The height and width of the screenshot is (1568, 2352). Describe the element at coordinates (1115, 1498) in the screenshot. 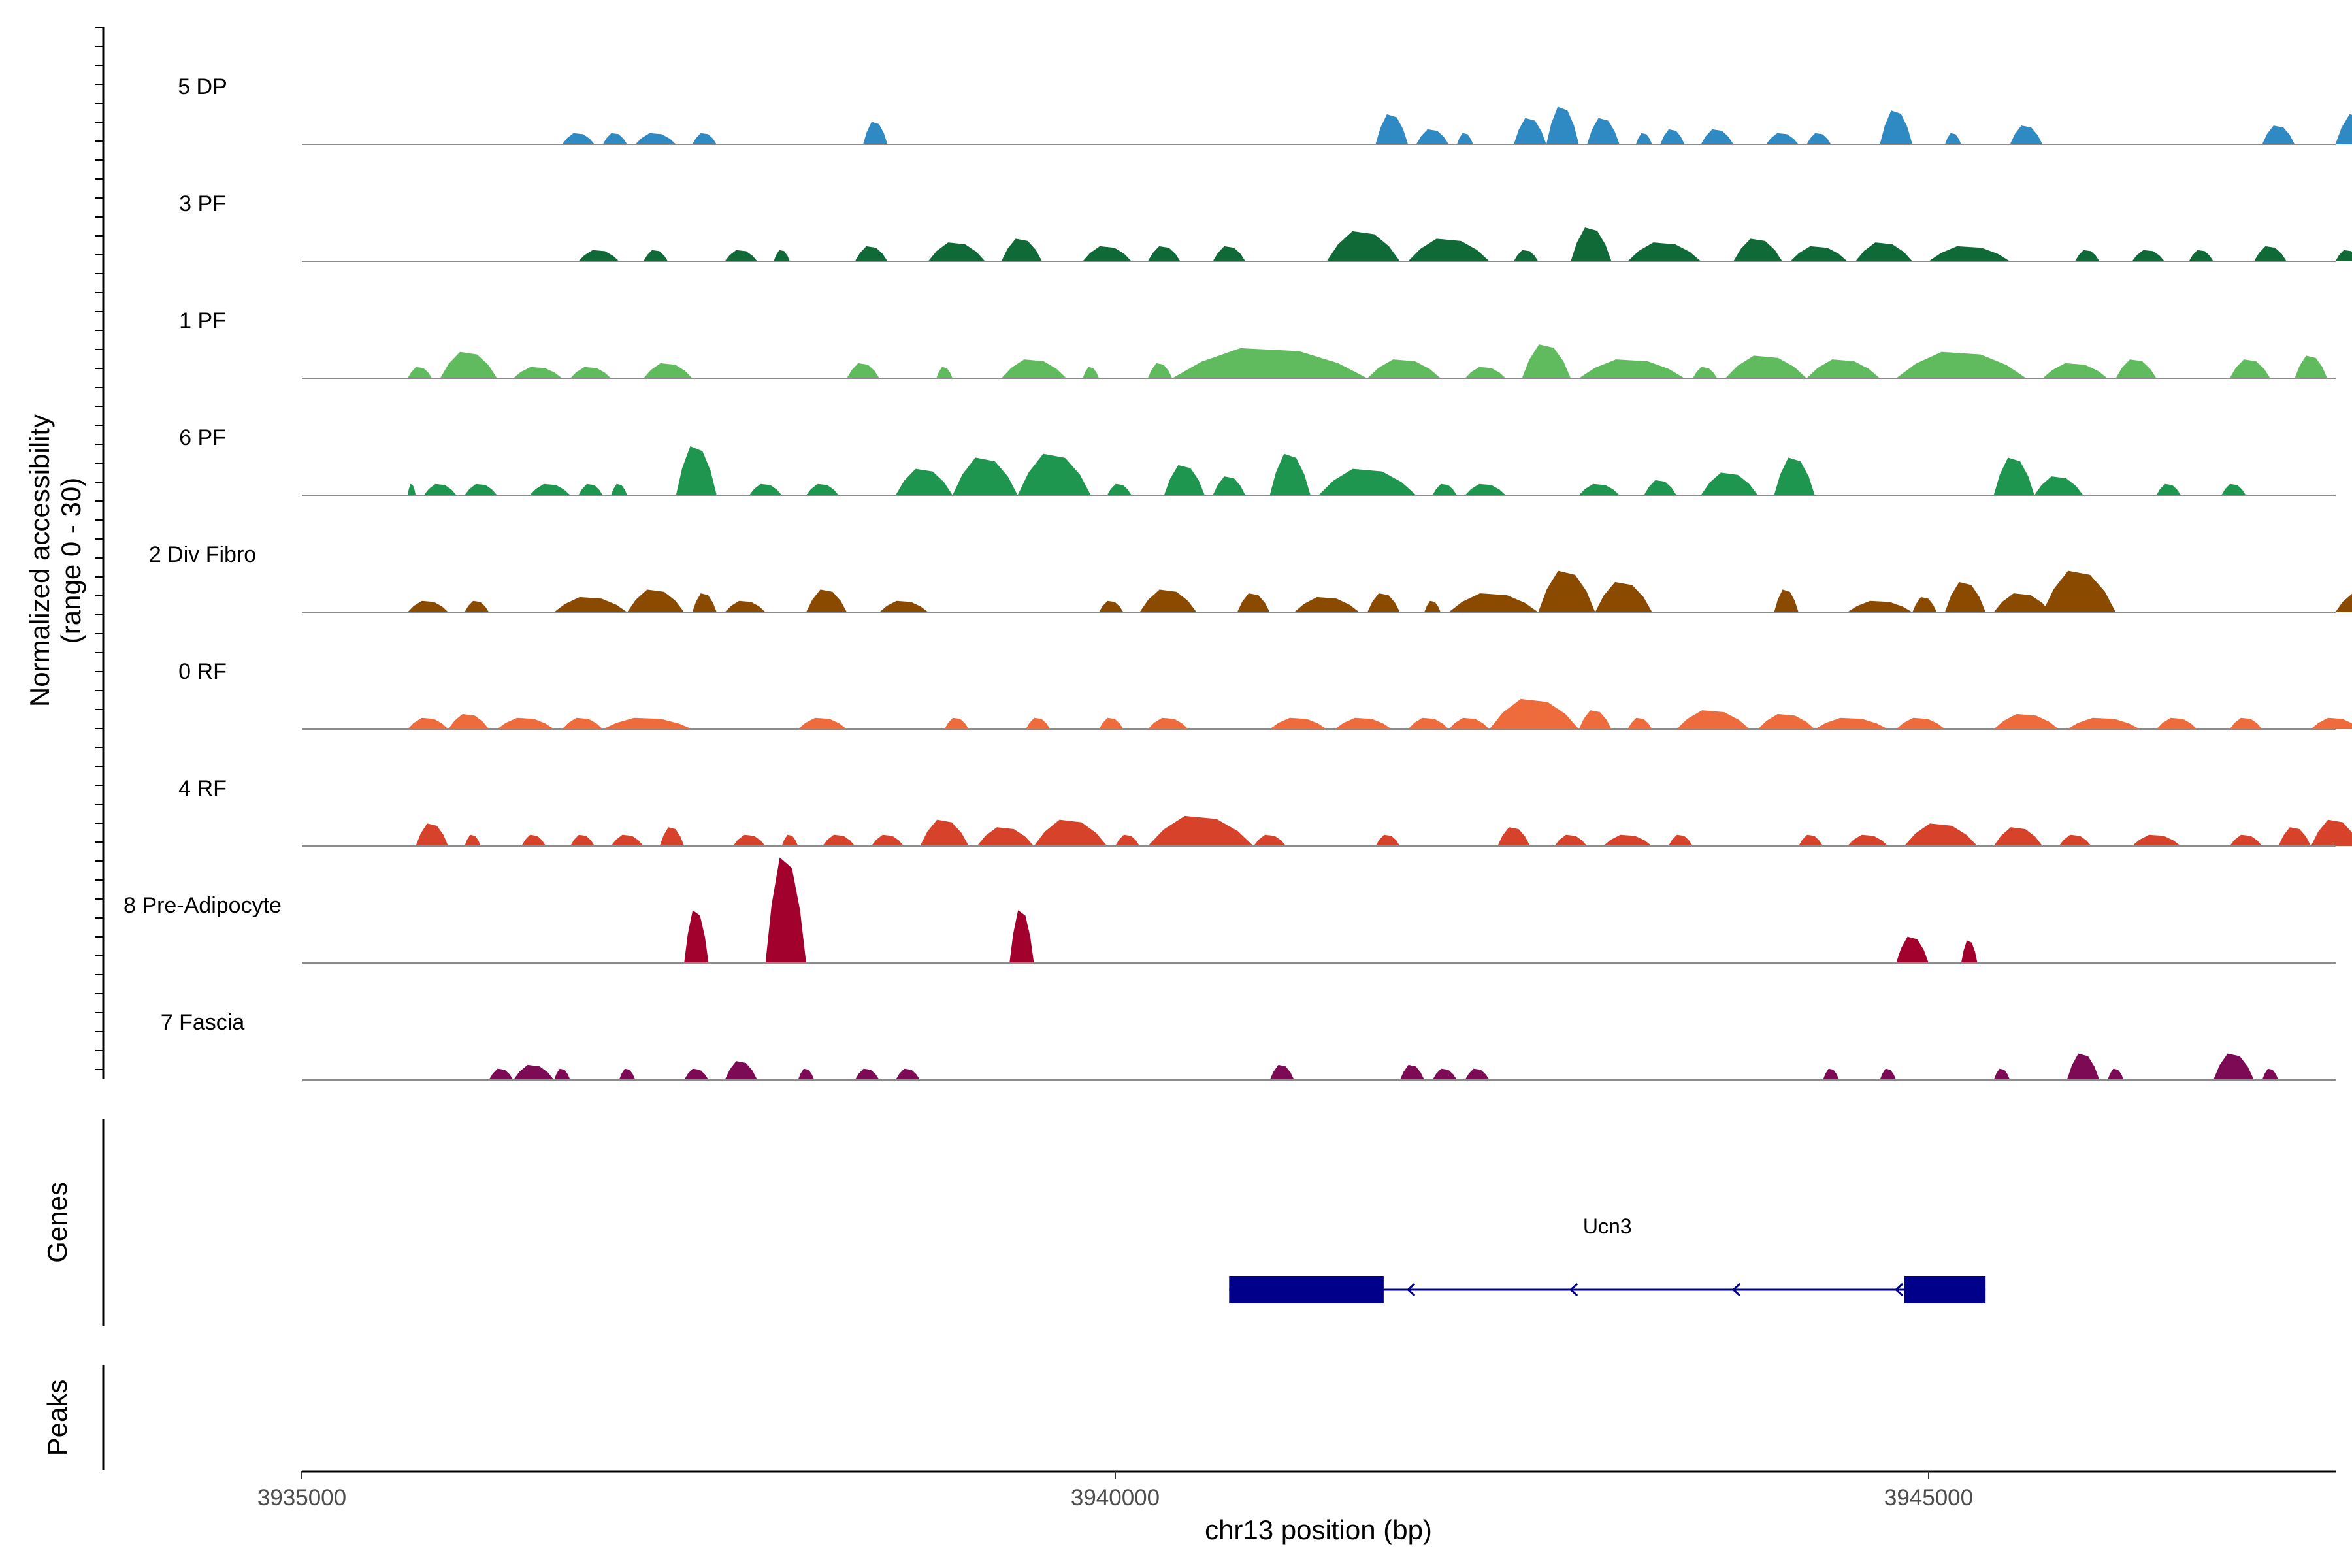

I see `x-tick-label: 3940000` at that location.